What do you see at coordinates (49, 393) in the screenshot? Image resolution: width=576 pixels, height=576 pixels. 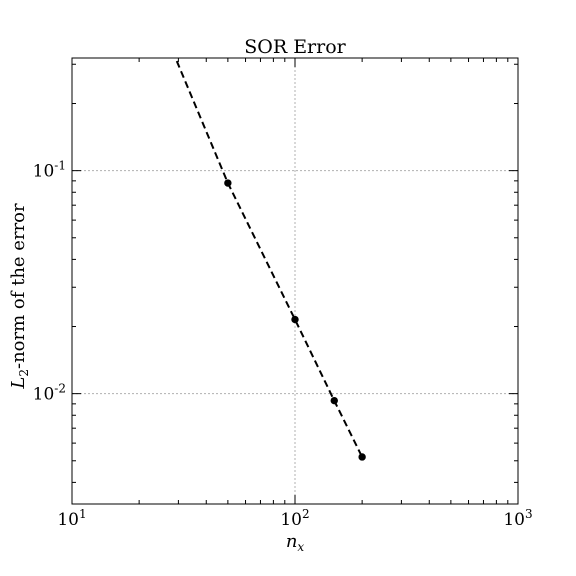 I see `y-tick-label: 10⁻²` at bounding box center [49, 393].